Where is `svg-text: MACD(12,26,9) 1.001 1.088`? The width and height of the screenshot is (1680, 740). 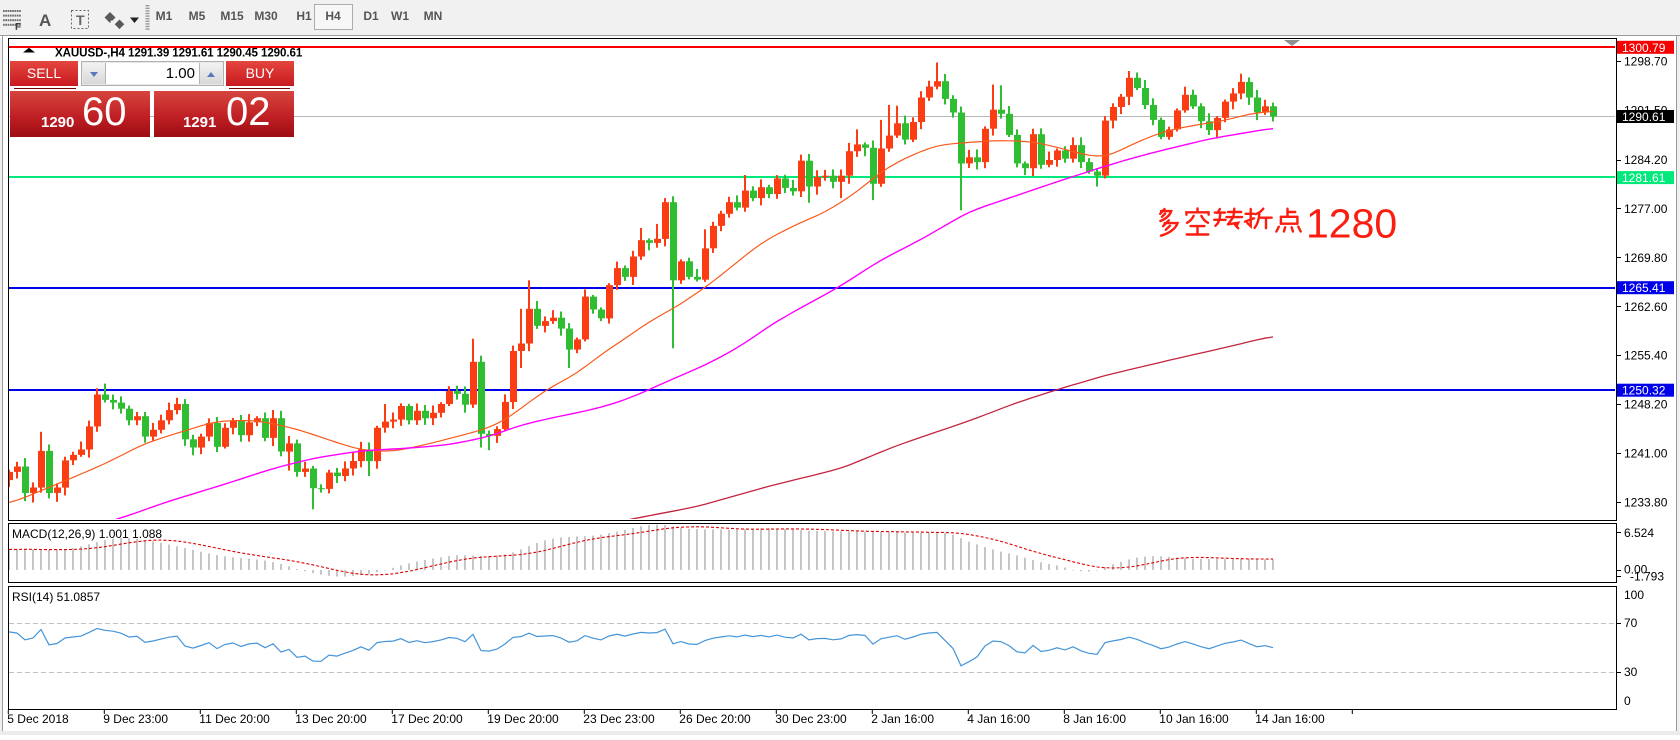
svg-text: MACD(12,26,9) 1.001 1.088 is located at coordinates (87, 534).